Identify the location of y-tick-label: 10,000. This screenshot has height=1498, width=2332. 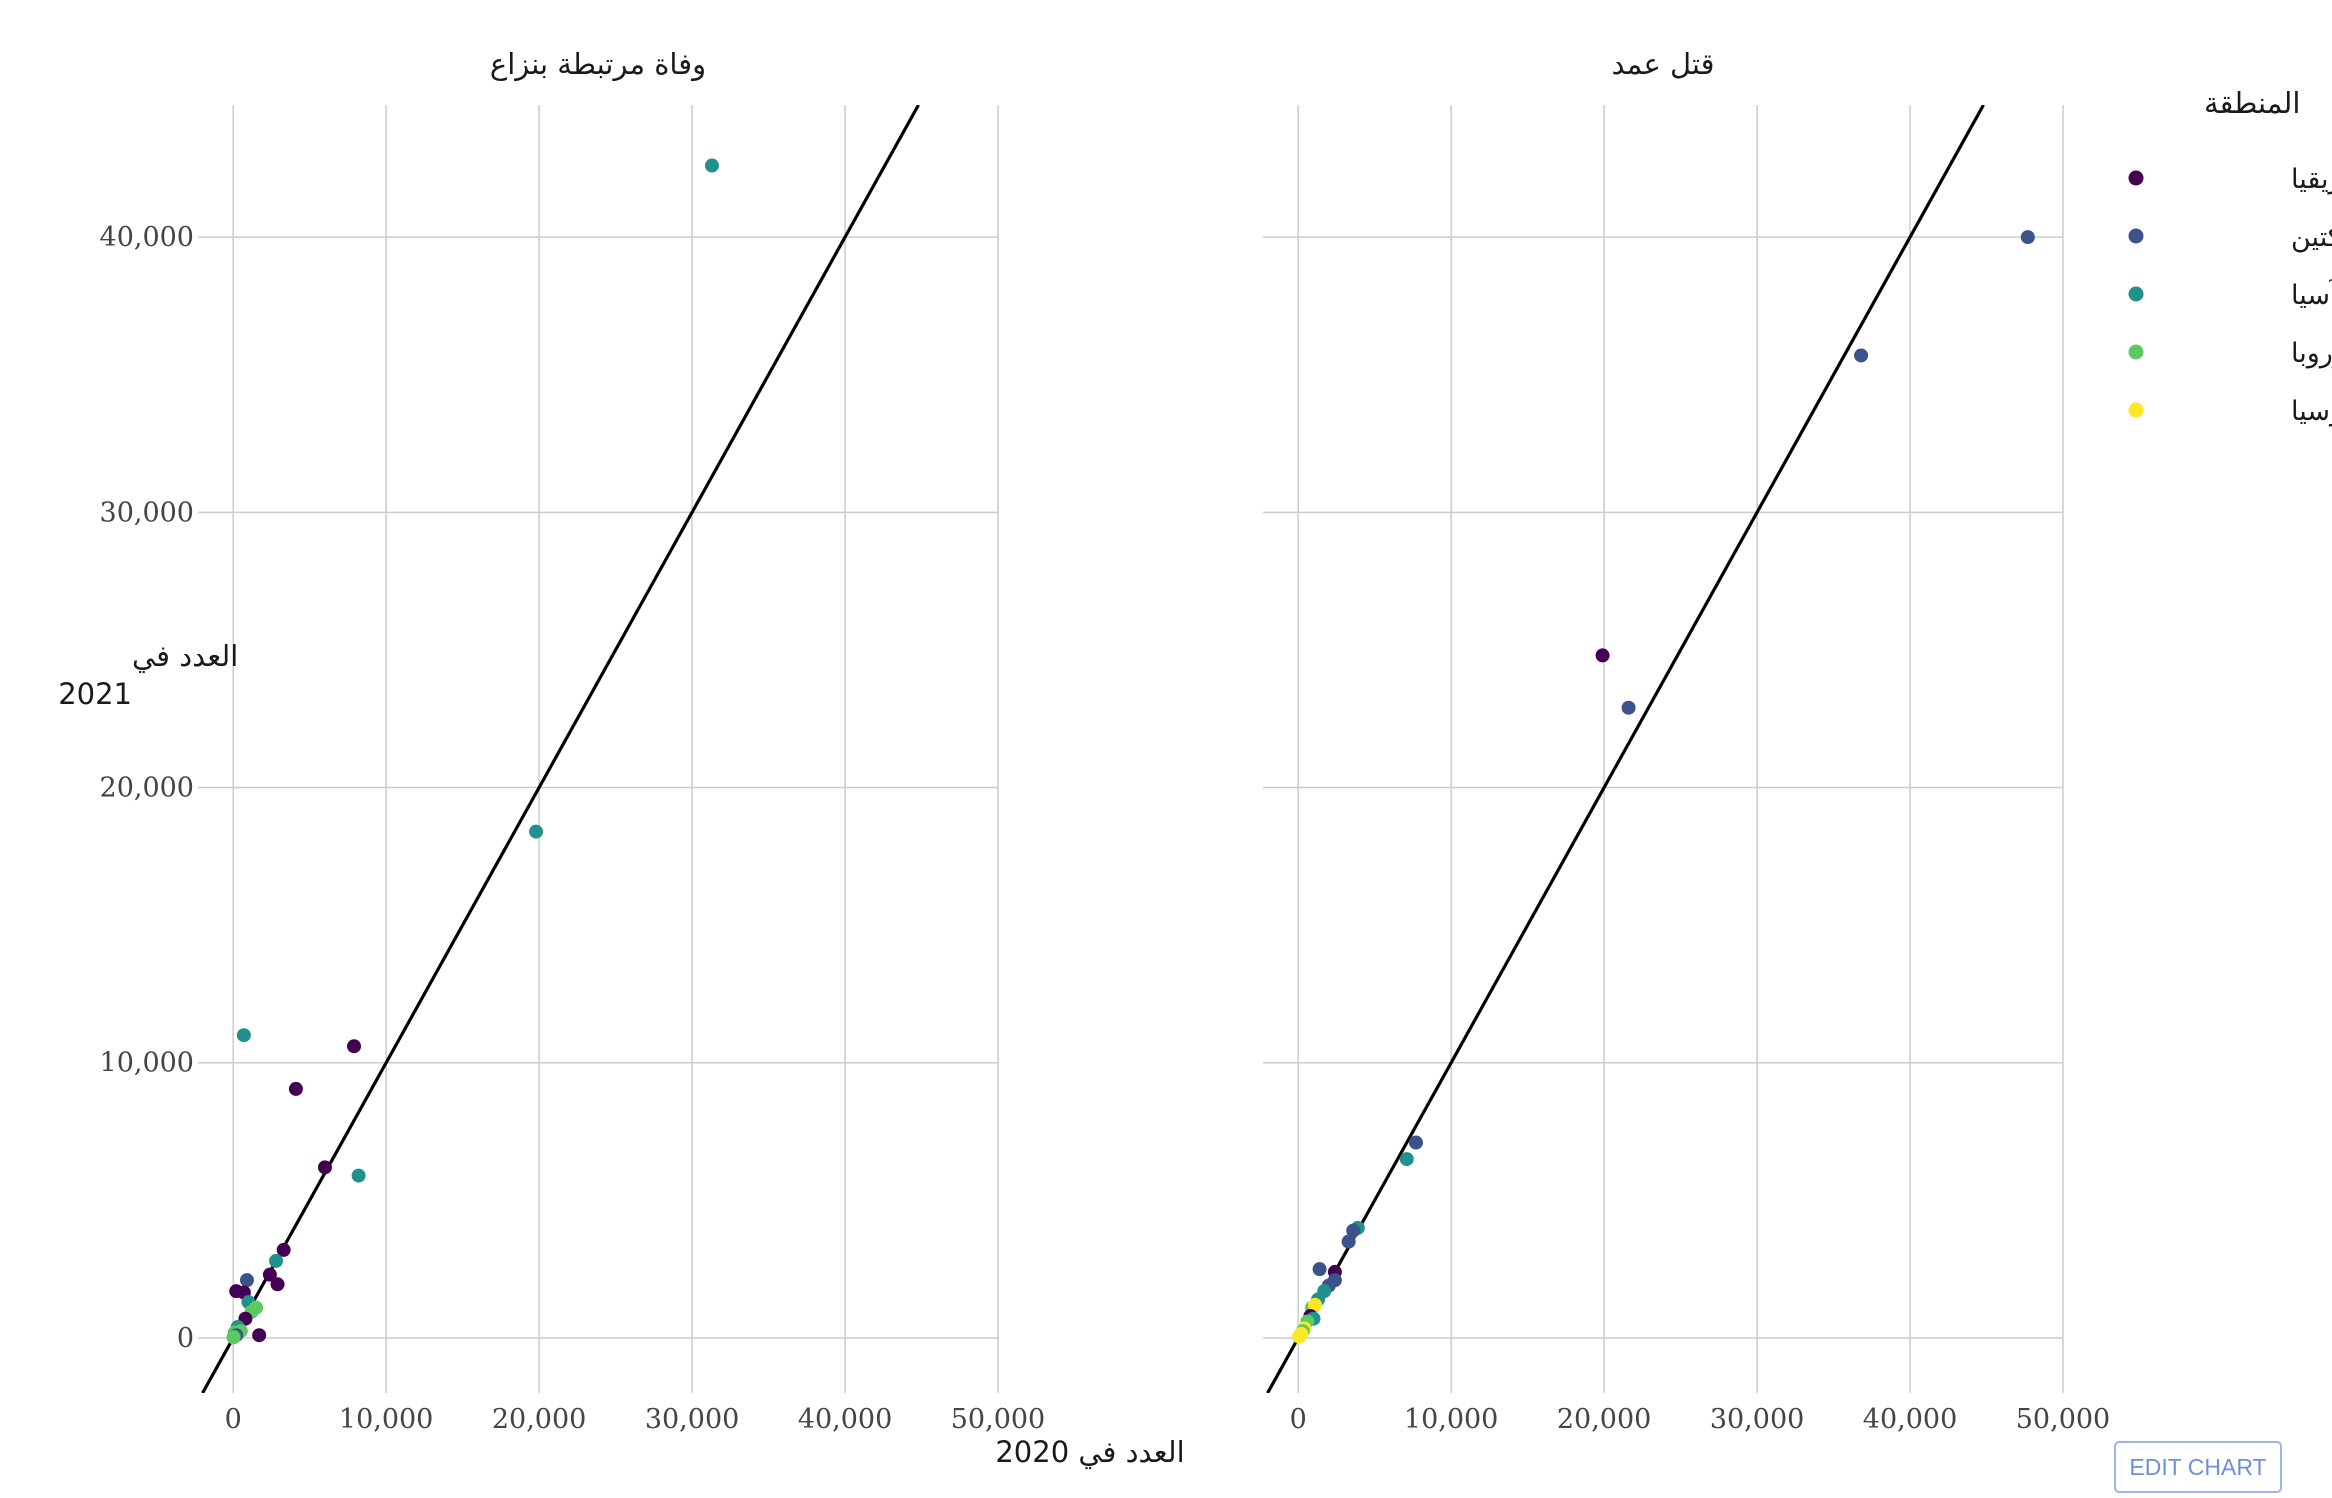
(147, 1063).